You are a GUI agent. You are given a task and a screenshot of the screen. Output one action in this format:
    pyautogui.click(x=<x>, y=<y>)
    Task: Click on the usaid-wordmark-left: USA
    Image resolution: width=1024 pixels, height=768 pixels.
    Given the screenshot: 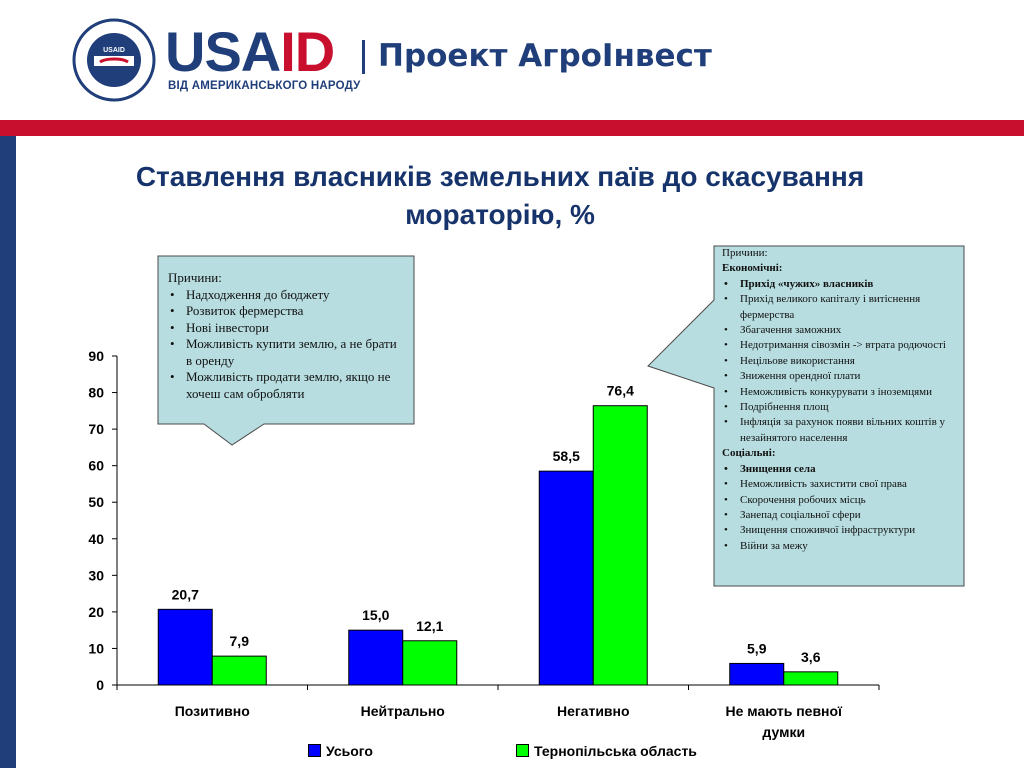 What is the action you would take?
    pyautogui.click(x=223, y=51)
    